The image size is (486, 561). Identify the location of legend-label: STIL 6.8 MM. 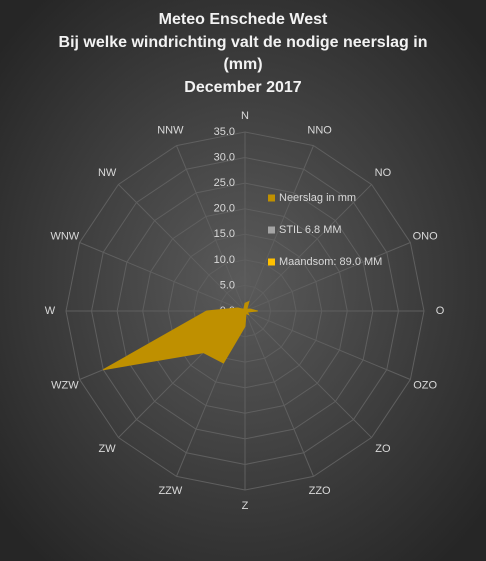
(310, 230).